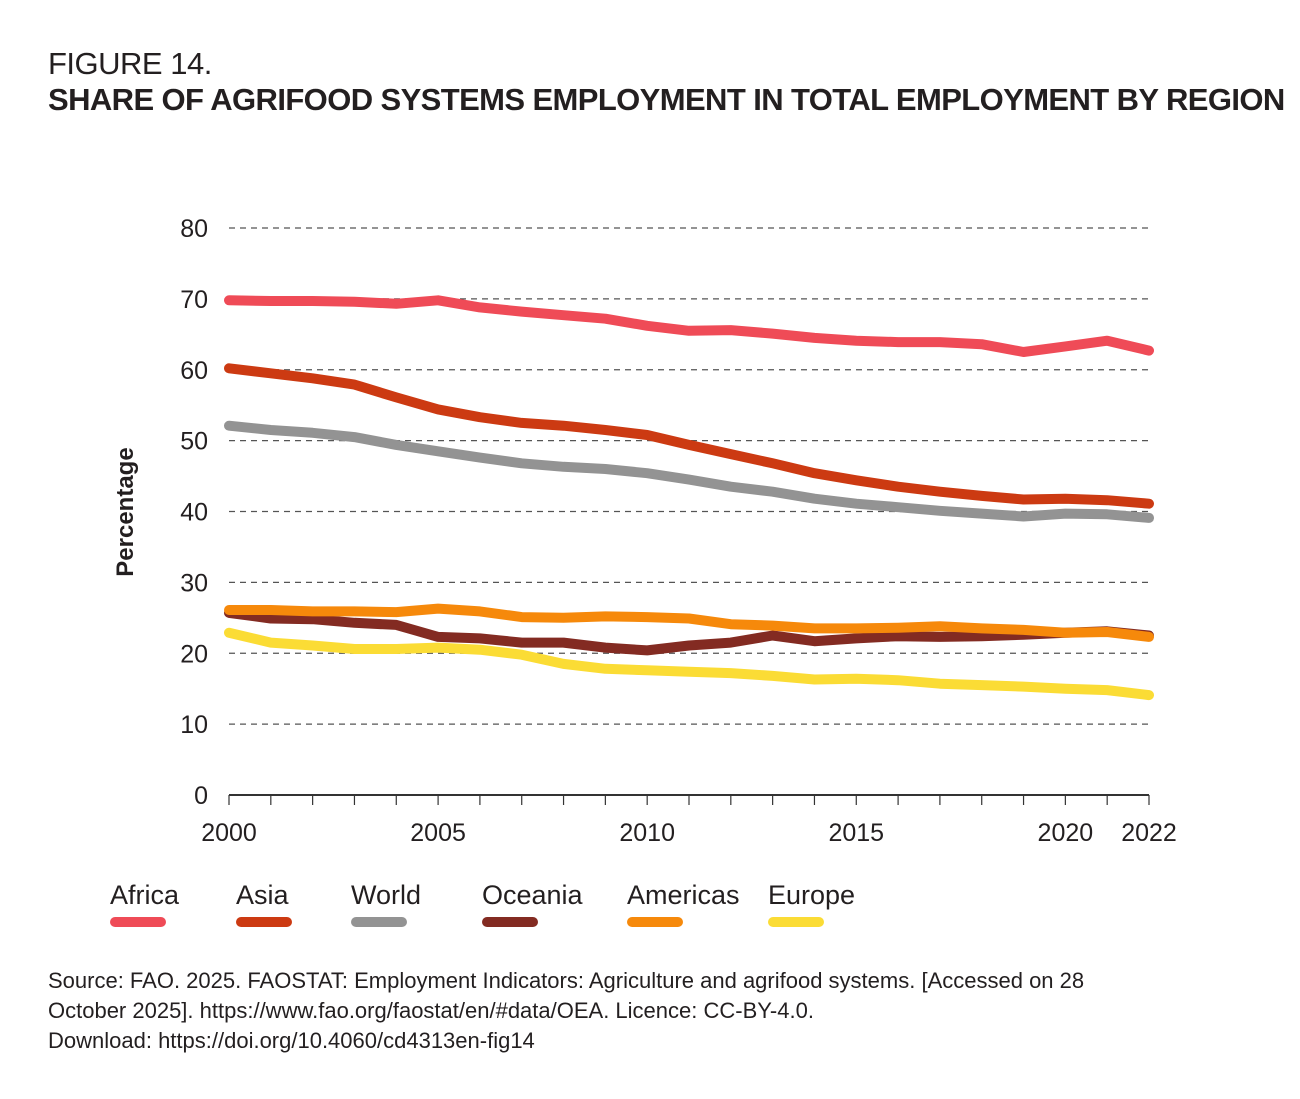 This screenshot has height=1099, width=1300. Describe the element at coordinates (689, 326) in the screenshot. I see `series-line-africa` at that location.